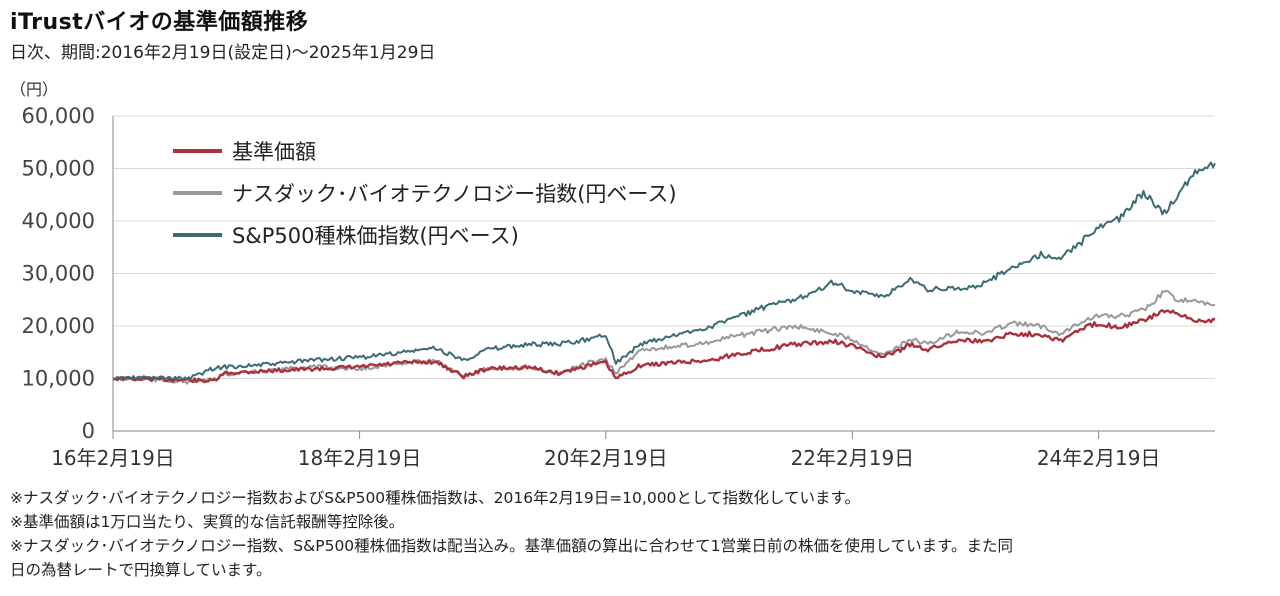 Image resolution: width=1280 pixels, height=596 pixels. What do you see at coordinates (853, 458) in the screenshot?
I see `x-tick-label: 22年2月19日` at bounding box center [853, 458].